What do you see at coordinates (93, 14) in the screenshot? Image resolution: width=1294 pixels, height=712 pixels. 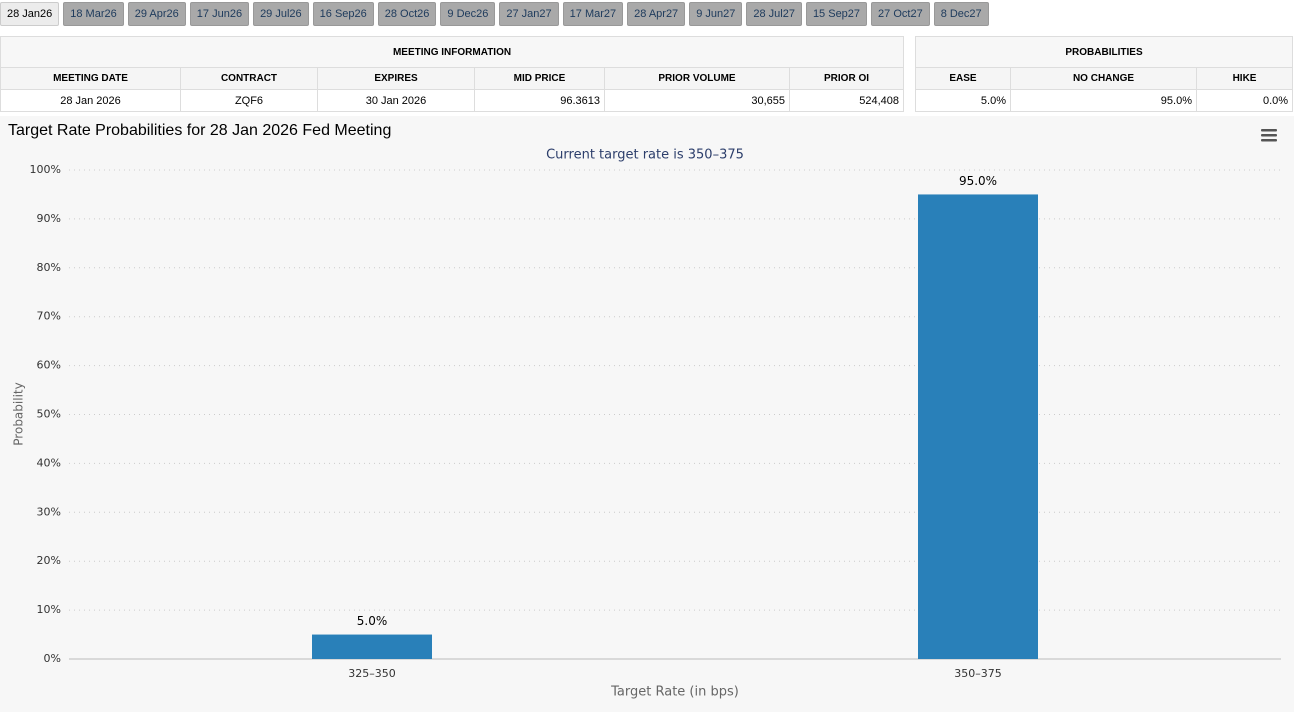 I see `meeting-tab: 18 Mar26` at bounding box center [93, 14].